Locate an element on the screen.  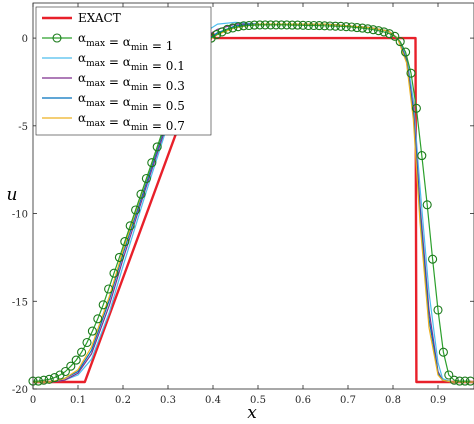
x-axis-label: x is located at coordinates (252, 413).